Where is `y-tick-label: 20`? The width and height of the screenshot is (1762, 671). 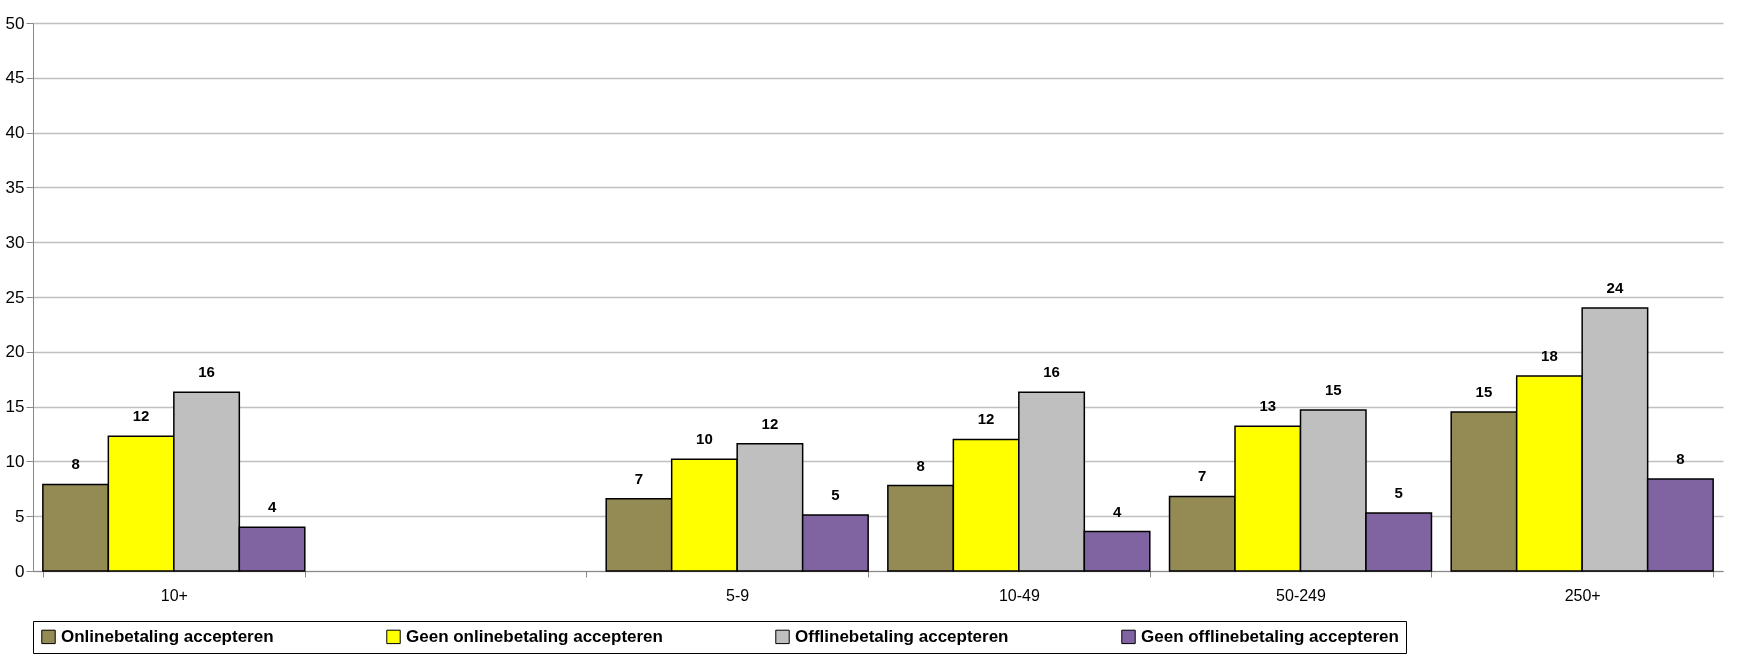 y-tick-label: 20 is located at coordinates (15, 352).